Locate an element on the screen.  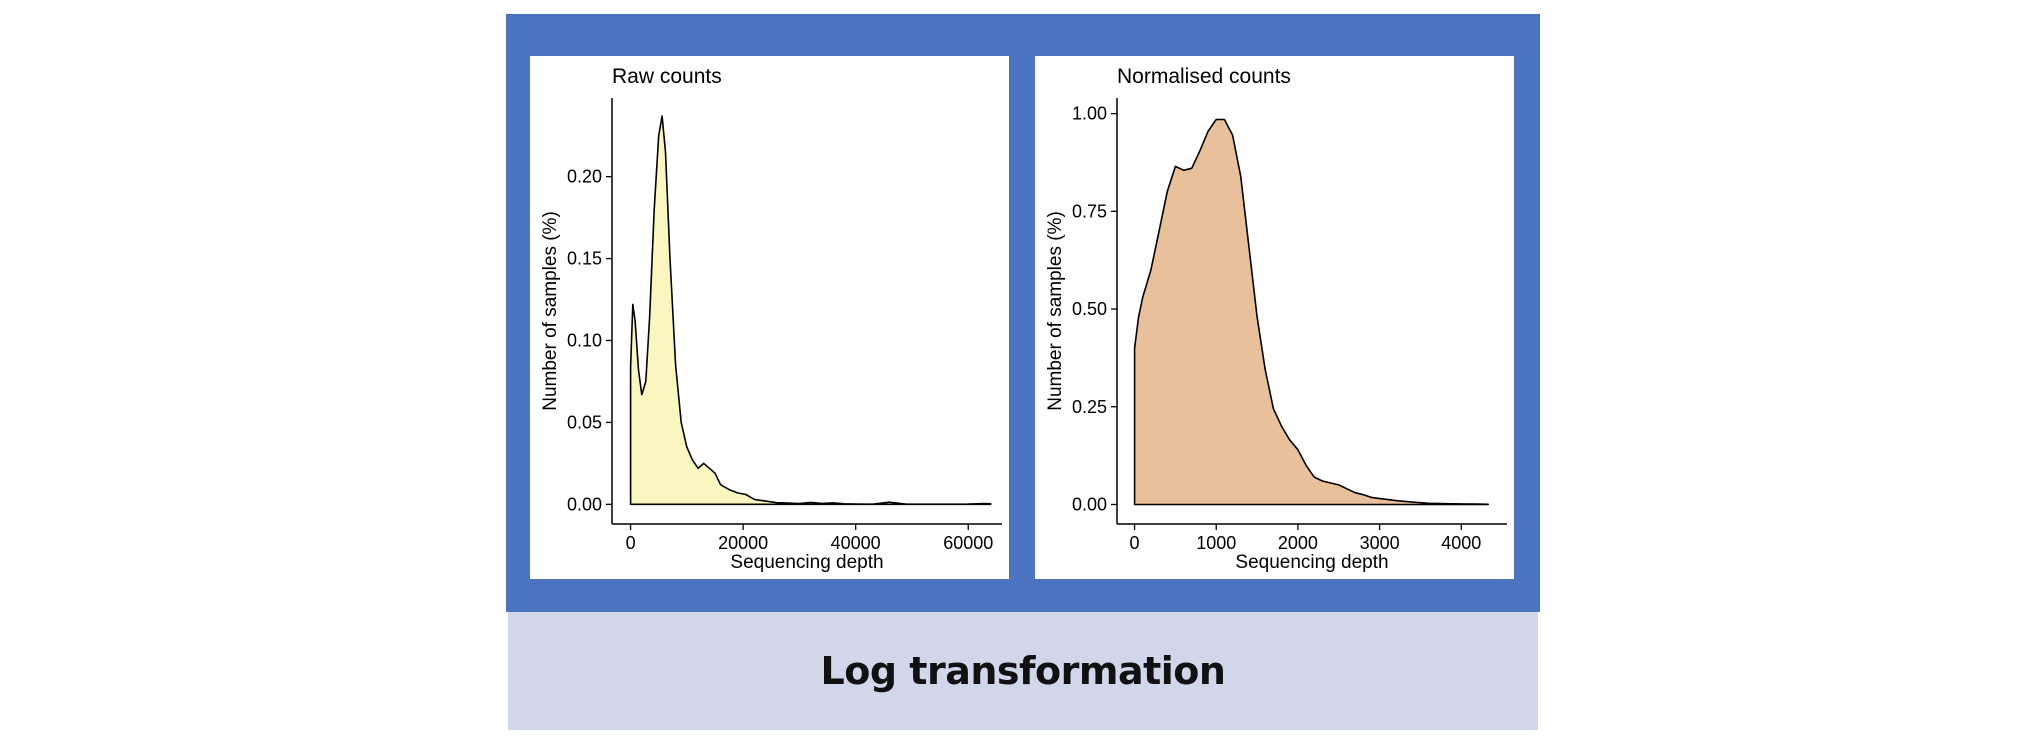
x-tick-label: 60000 is located at coordinates (968, 543).